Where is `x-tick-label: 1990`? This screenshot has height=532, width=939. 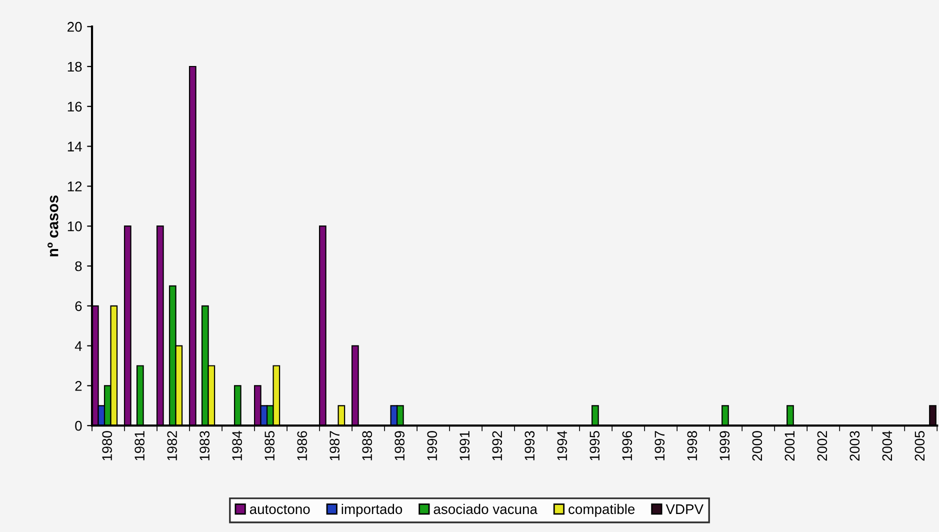
x-tick-label: 1990 is located at coordinates (432, 445).